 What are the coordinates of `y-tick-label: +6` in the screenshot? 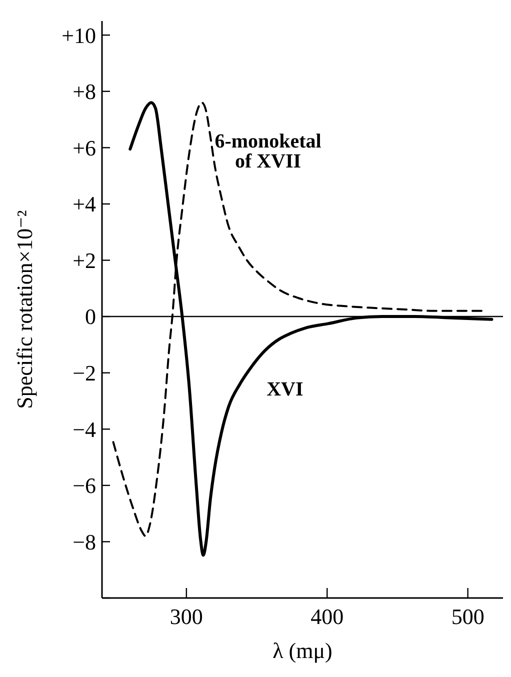 It's located at (84, 147).